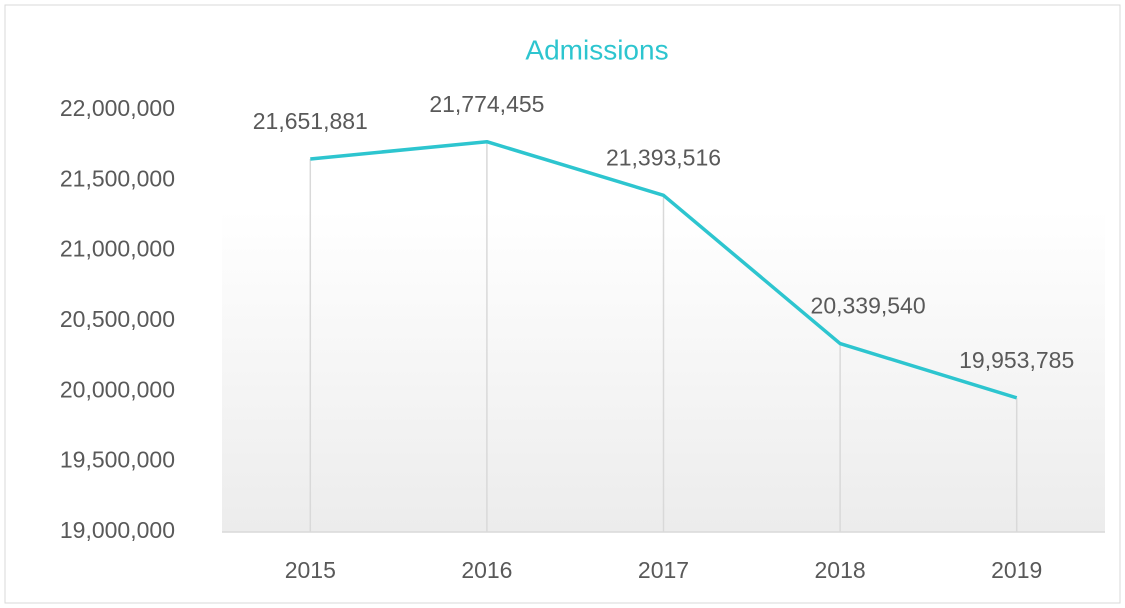  I want to click on x-tick-label: 2019, so click(1016, 570).